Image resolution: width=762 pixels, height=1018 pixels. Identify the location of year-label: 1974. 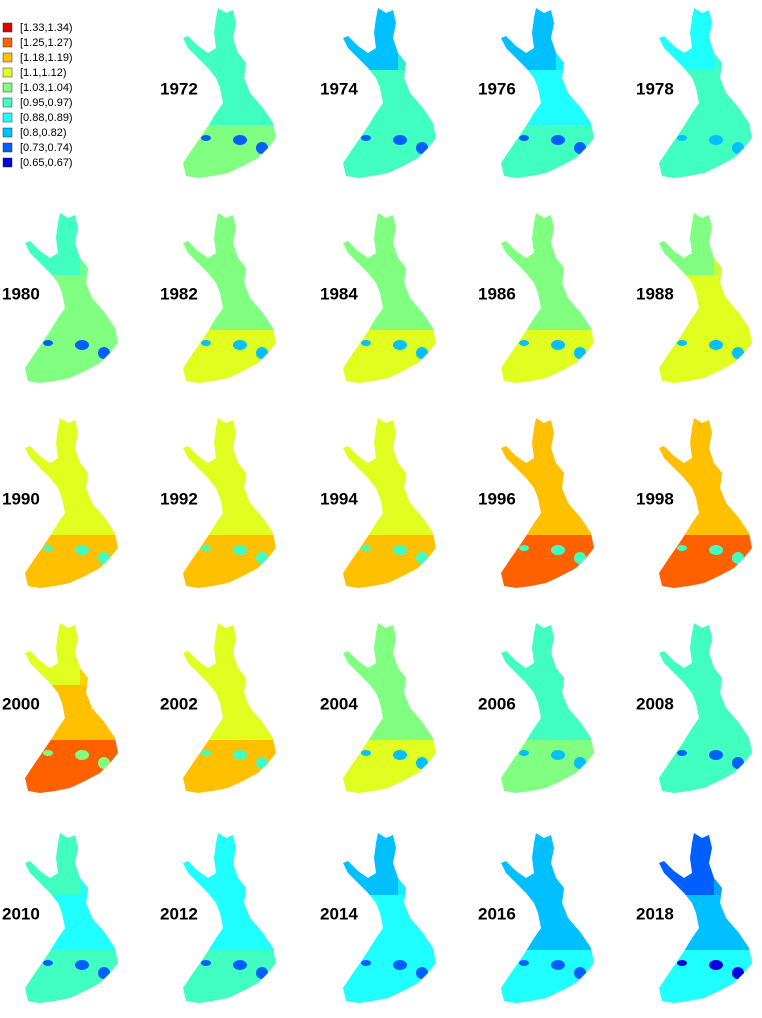
(339, 88).